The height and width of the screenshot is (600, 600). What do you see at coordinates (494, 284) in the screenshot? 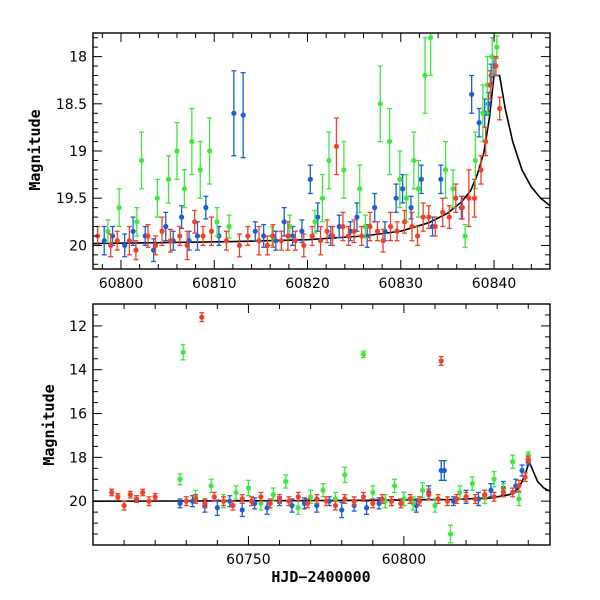
I see `x-tick-label: 60840` at bounding box center [494, 284].